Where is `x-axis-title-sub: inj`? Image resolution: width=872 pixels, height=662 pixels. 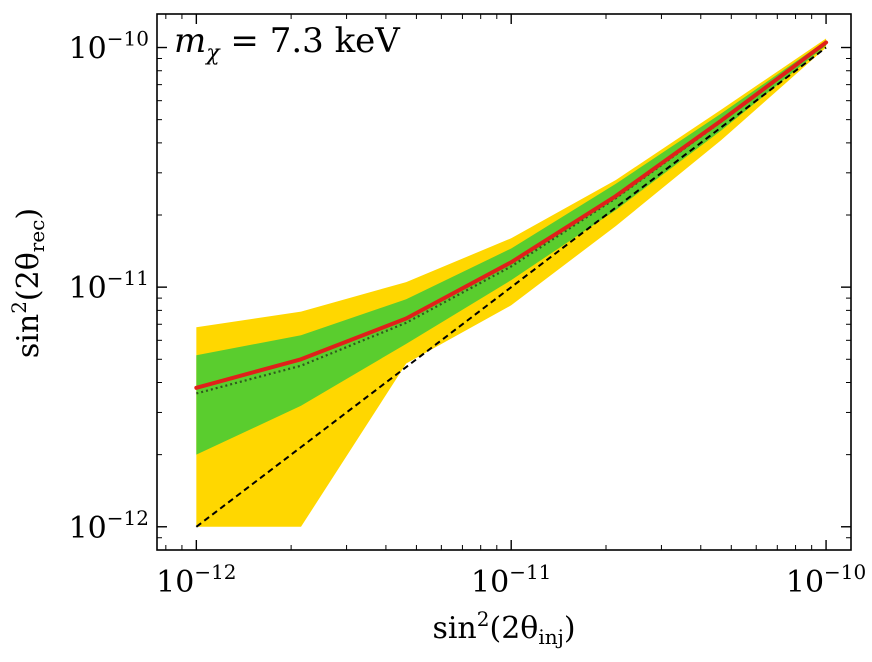 x-axis-title-sub: inj is located at coordinates (550, 637).